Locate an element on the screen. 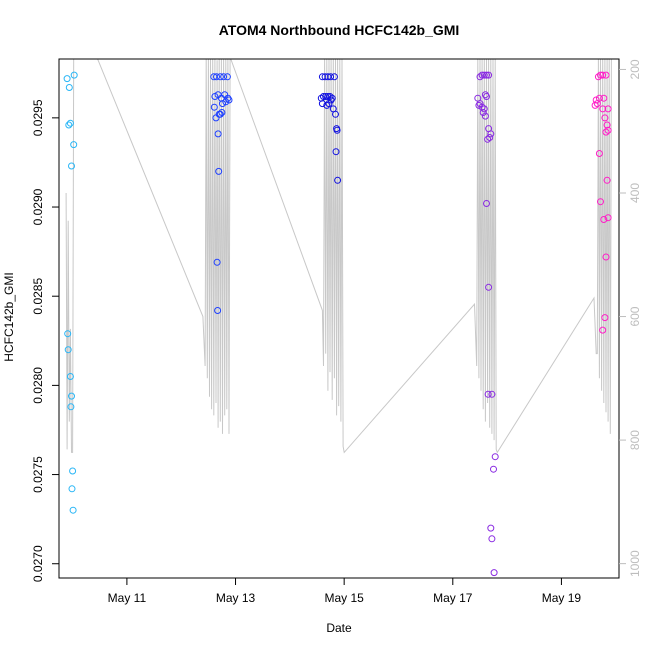 This screenshot has height=650, width=650. y2-tick-label: 600 is located at coordinates (635, 316).